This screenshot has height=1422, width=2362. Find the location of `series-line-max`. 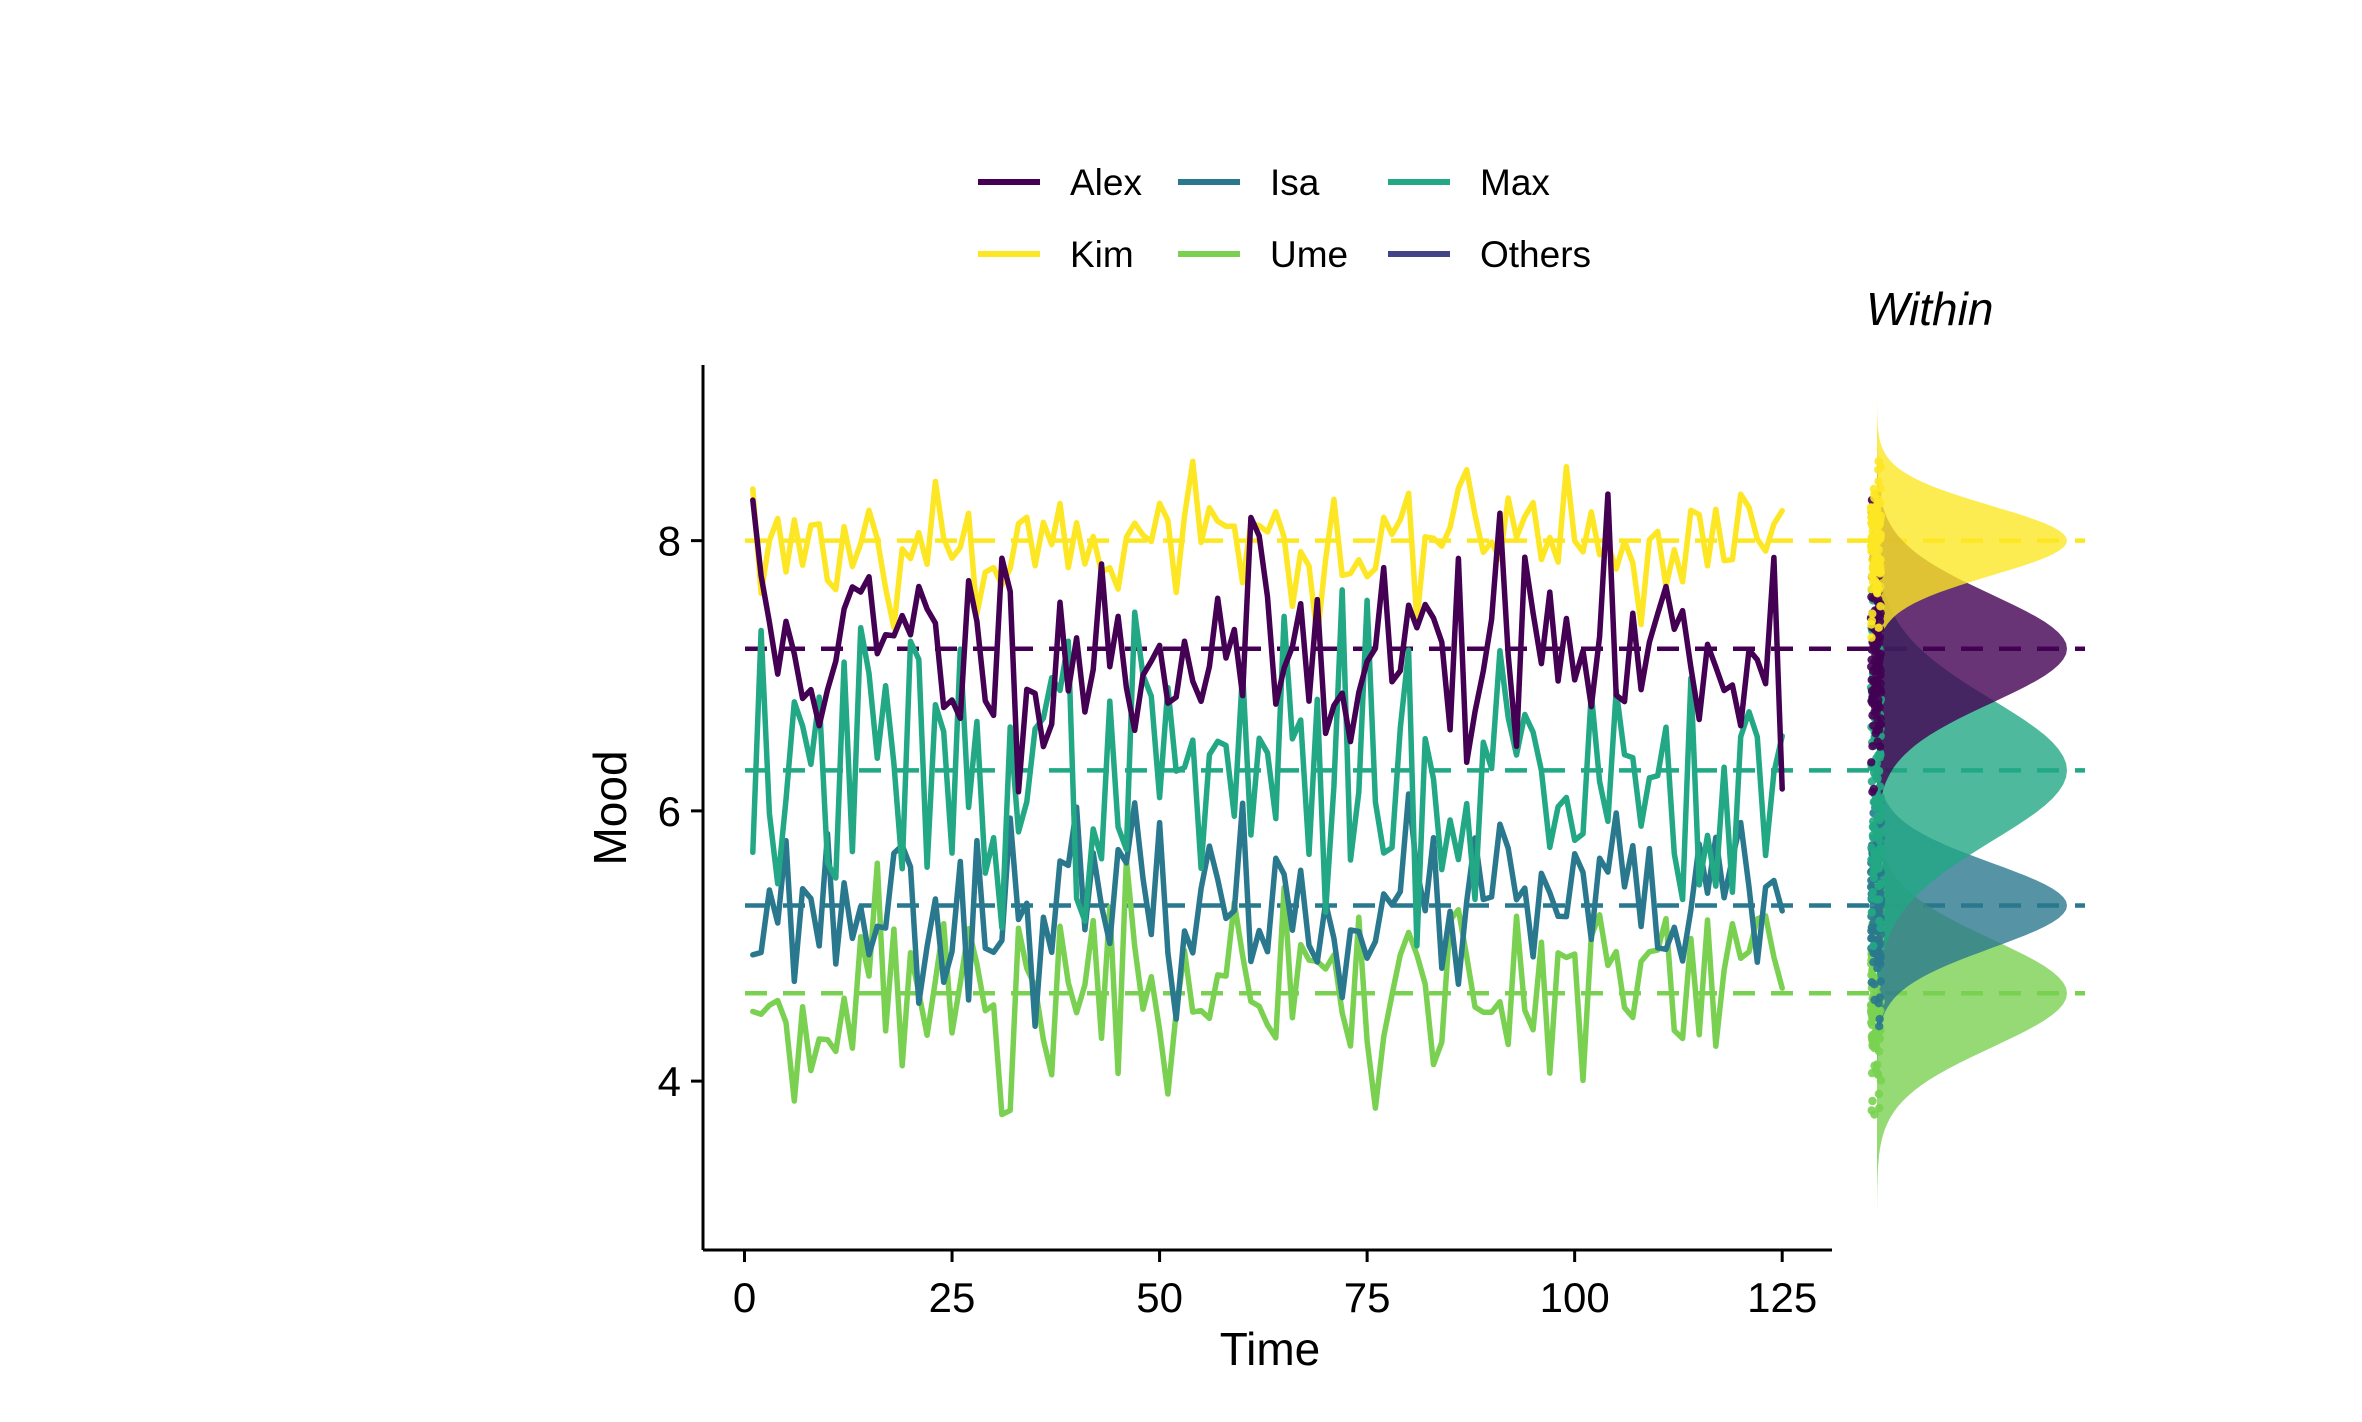

series-line-max is located at coordinates (1267, 768).